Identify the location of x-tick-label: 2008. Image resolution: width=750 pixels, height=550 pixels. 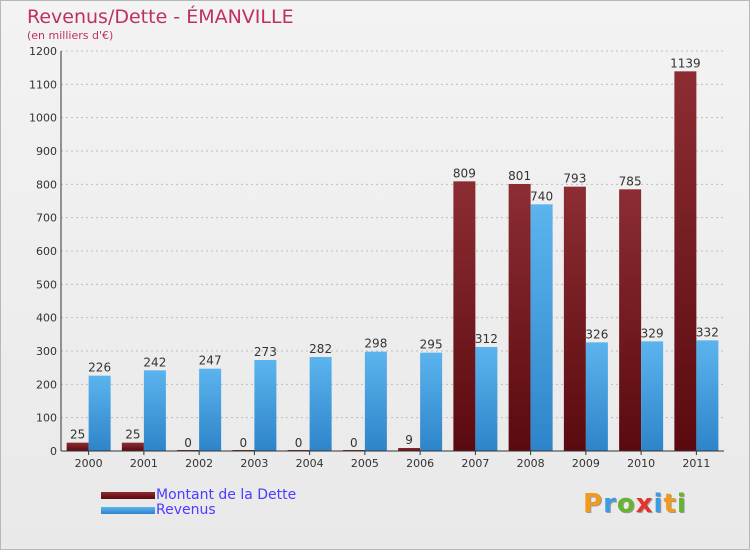
(531, 463).